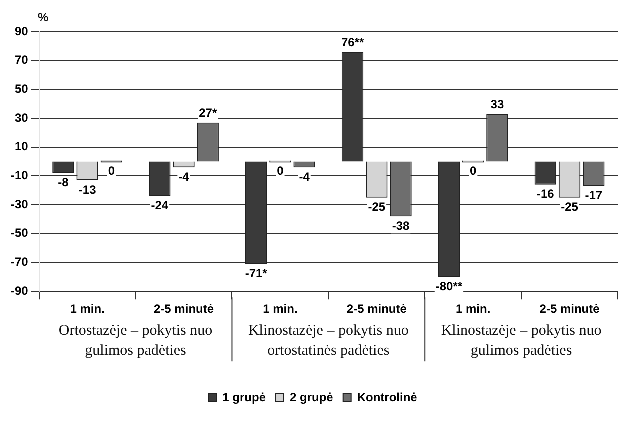 The width and height of the screenshot is (638, 424). Describe the element at coordinates (20, 262) in the screenshot. I see `y-tick-label: -70` at that location.